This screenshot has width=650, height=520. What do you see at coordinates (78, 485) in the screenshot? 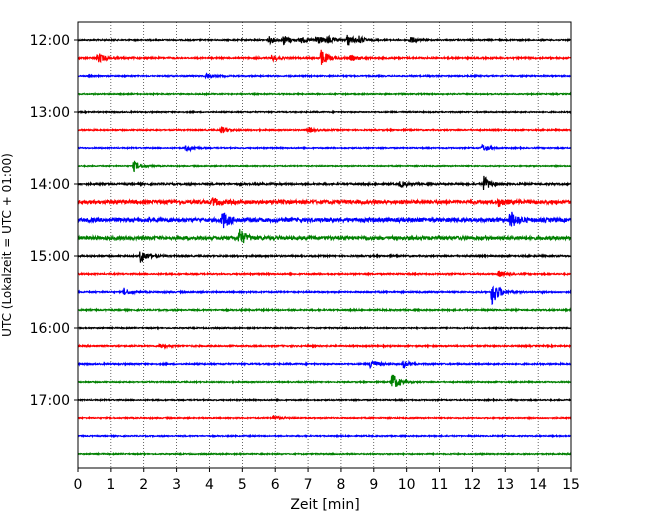
I see `x-tick-label: 0` at bounding box center [78, 485].